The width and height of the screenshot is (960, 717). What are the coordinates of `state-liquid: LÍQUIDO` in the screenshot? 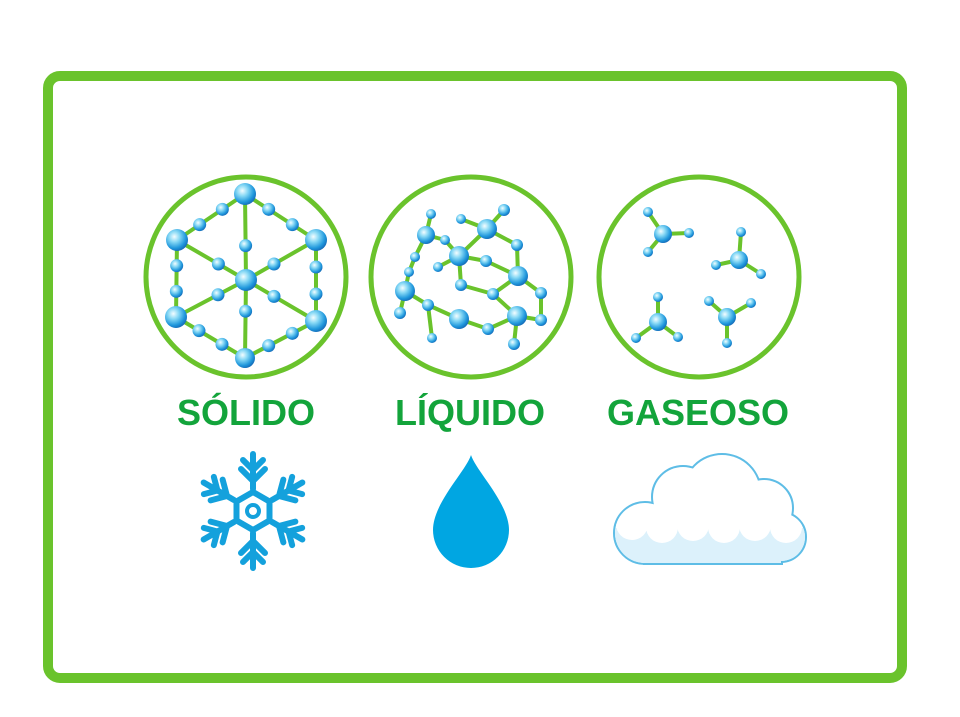 It's located at (471, 371).